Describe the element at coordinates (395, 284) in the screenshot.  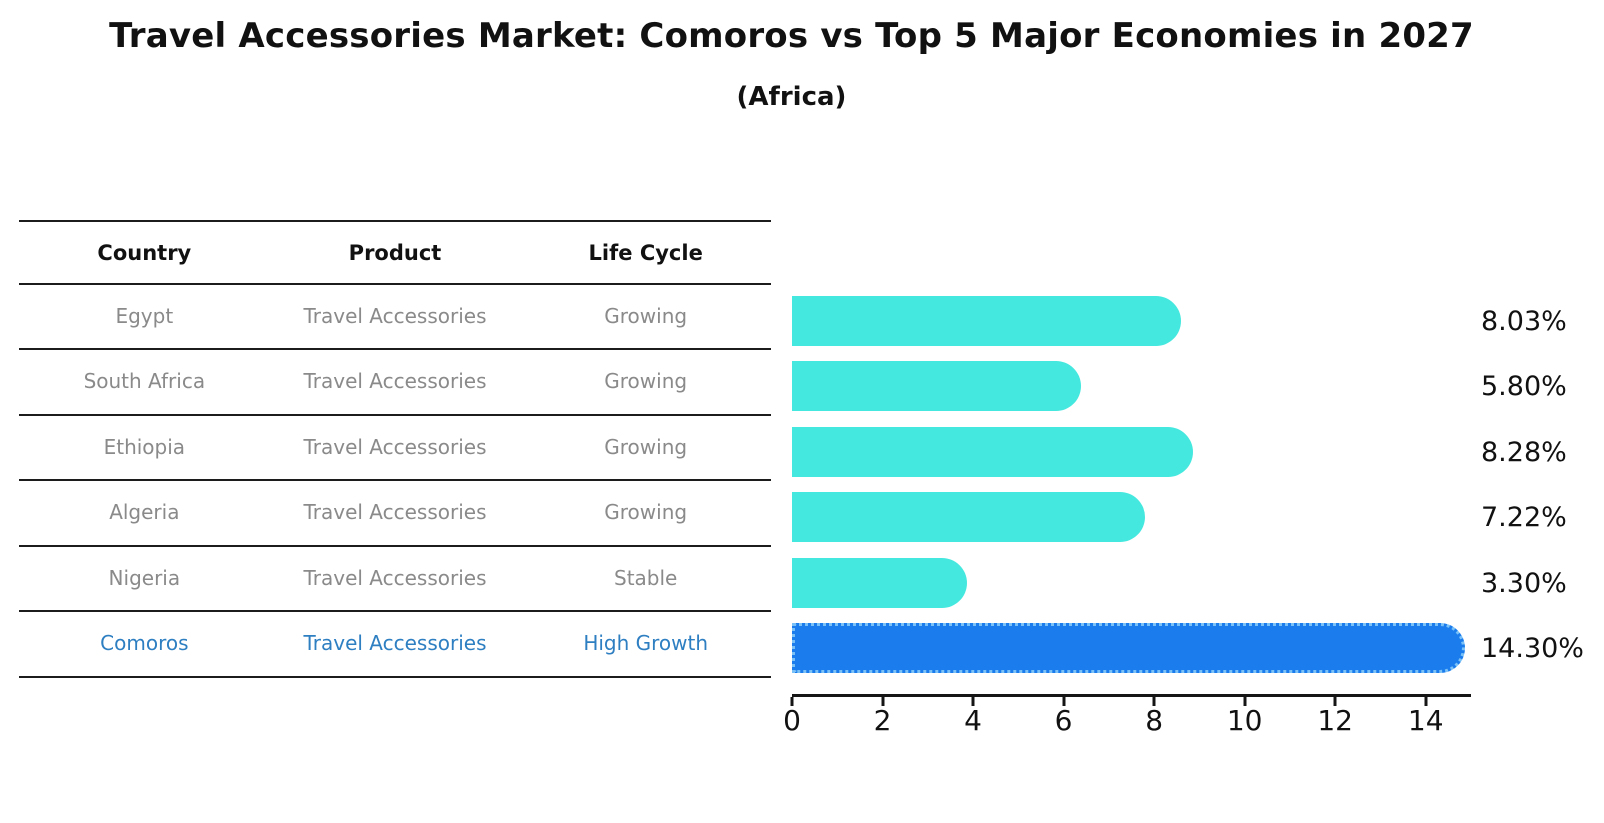
I see `table-header-divider` at that location.